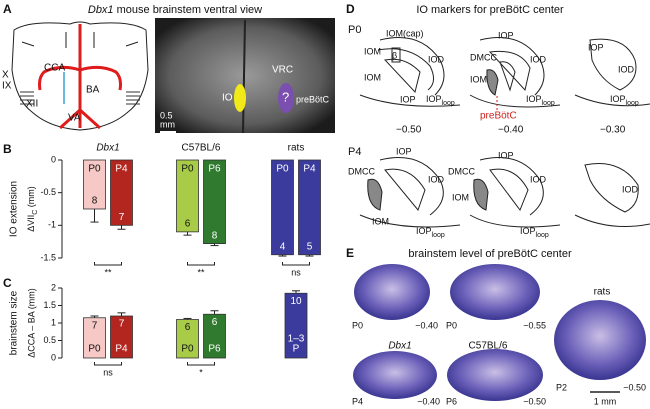 Image resolution: width=650 pixels, height=409 pixels. I want to click on diagram-label: BA, so click(93, 90).